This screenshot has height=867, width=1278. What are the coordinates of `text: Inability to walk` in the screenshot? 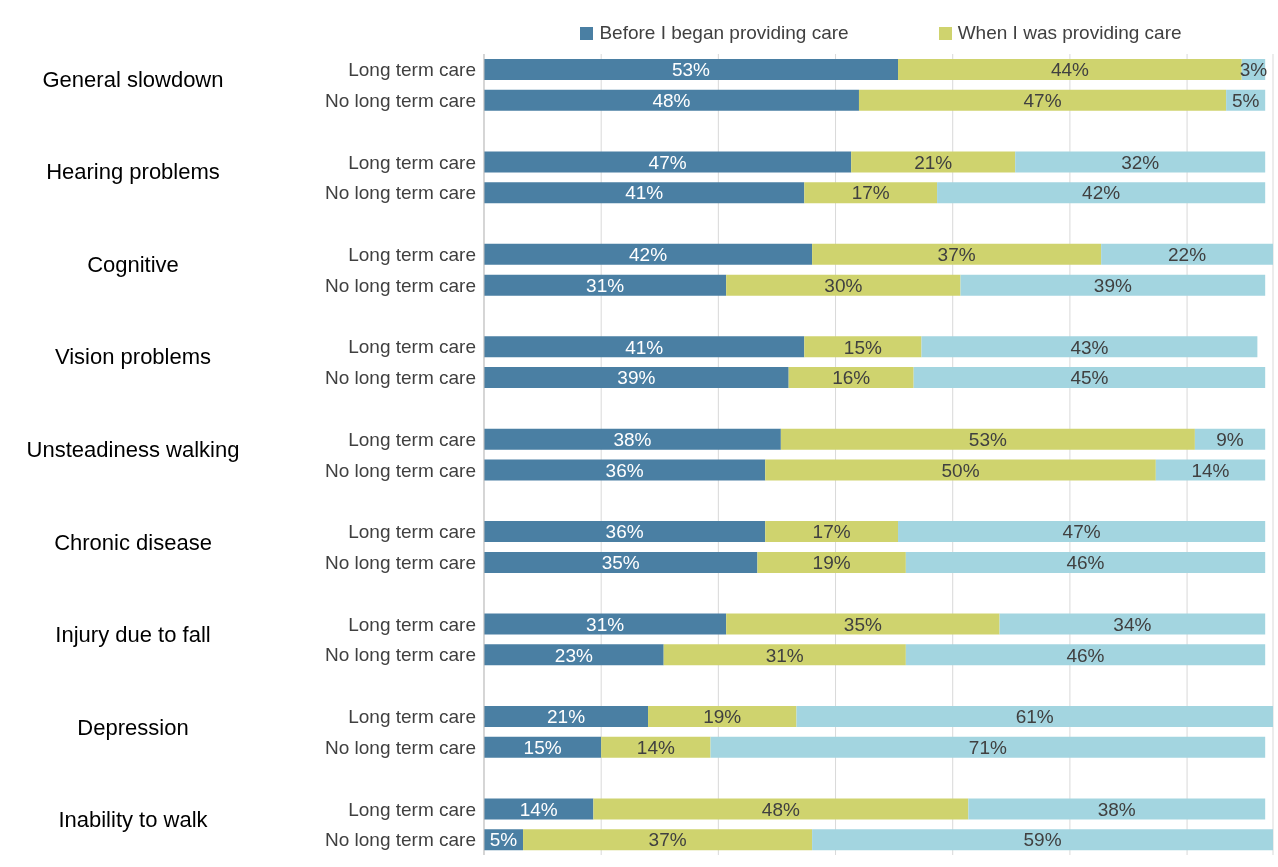 It's located at (133, 820).